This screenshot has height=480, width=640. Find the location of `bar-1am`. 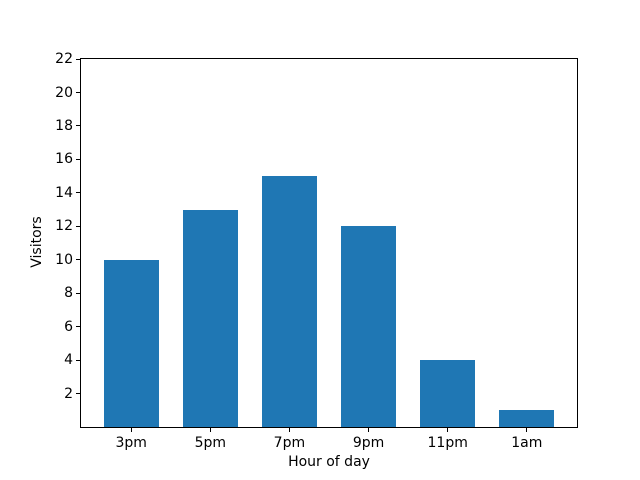

bar-1am is located at coordinates (527, 418).